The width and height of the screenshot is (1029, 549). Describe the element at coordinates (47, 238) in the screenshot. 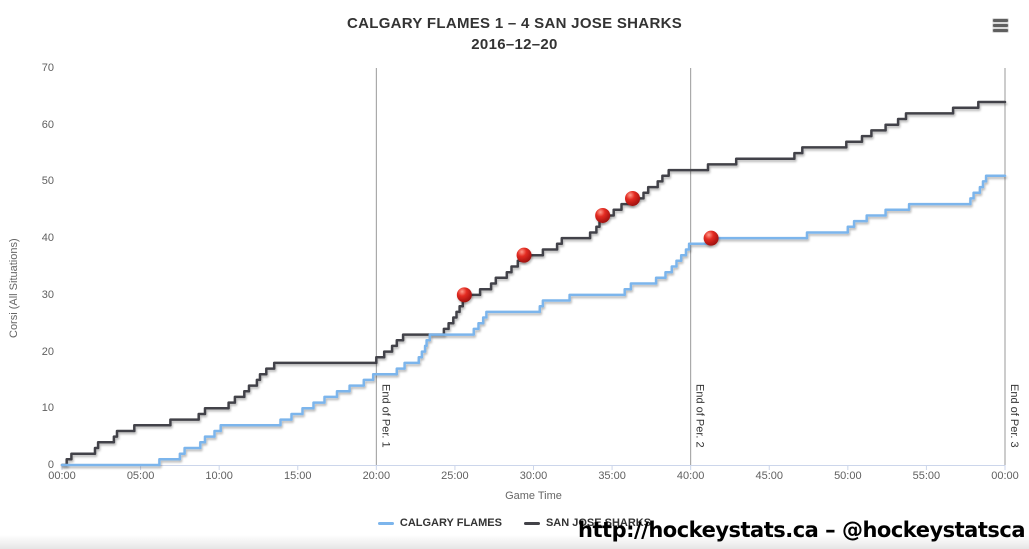

I see `y-tick-label: 40` at that location.